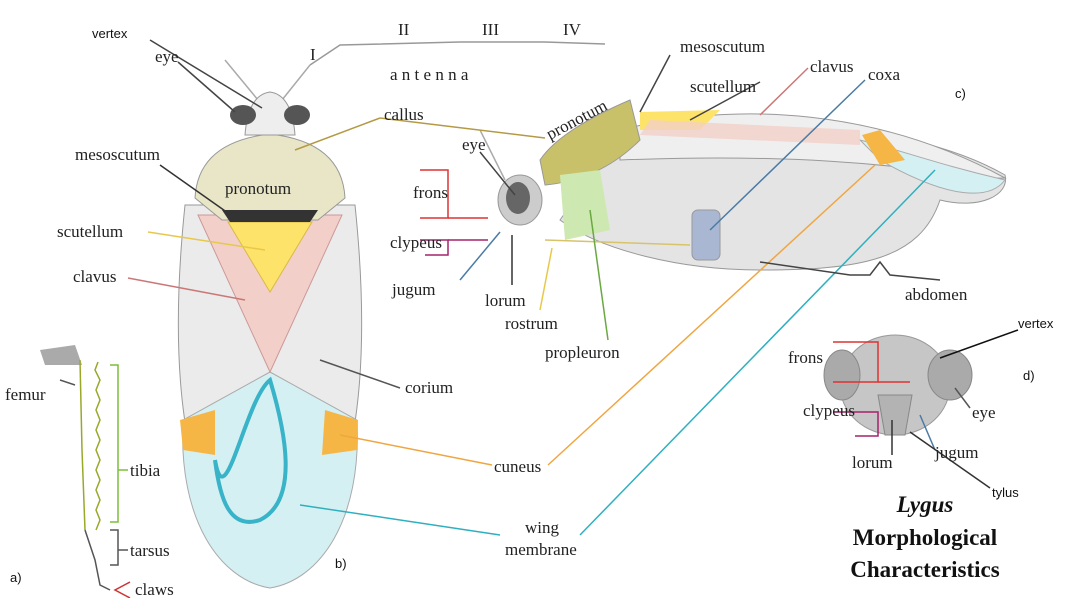  I want to click on panel-label: c), so click(960, 93).